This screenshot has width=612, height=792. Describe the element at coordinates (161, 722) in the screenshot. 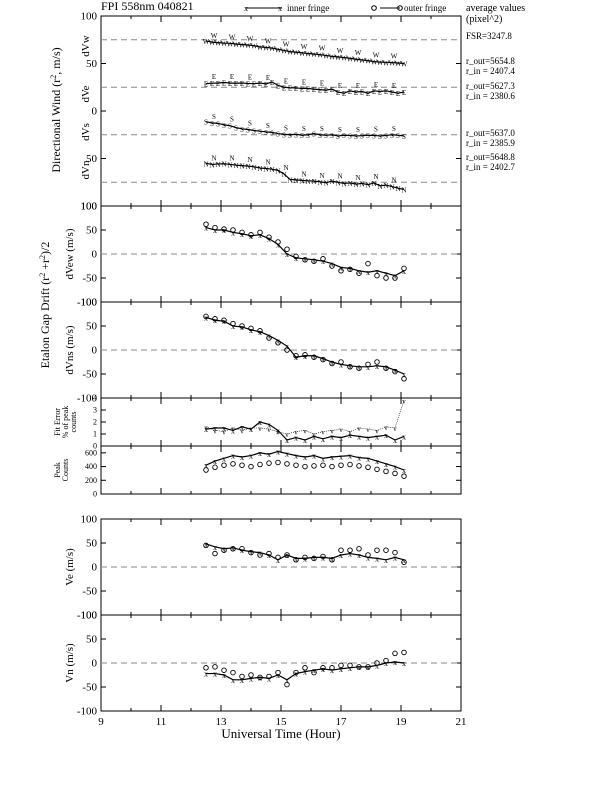

I see `xtick-label: 11` at that location.